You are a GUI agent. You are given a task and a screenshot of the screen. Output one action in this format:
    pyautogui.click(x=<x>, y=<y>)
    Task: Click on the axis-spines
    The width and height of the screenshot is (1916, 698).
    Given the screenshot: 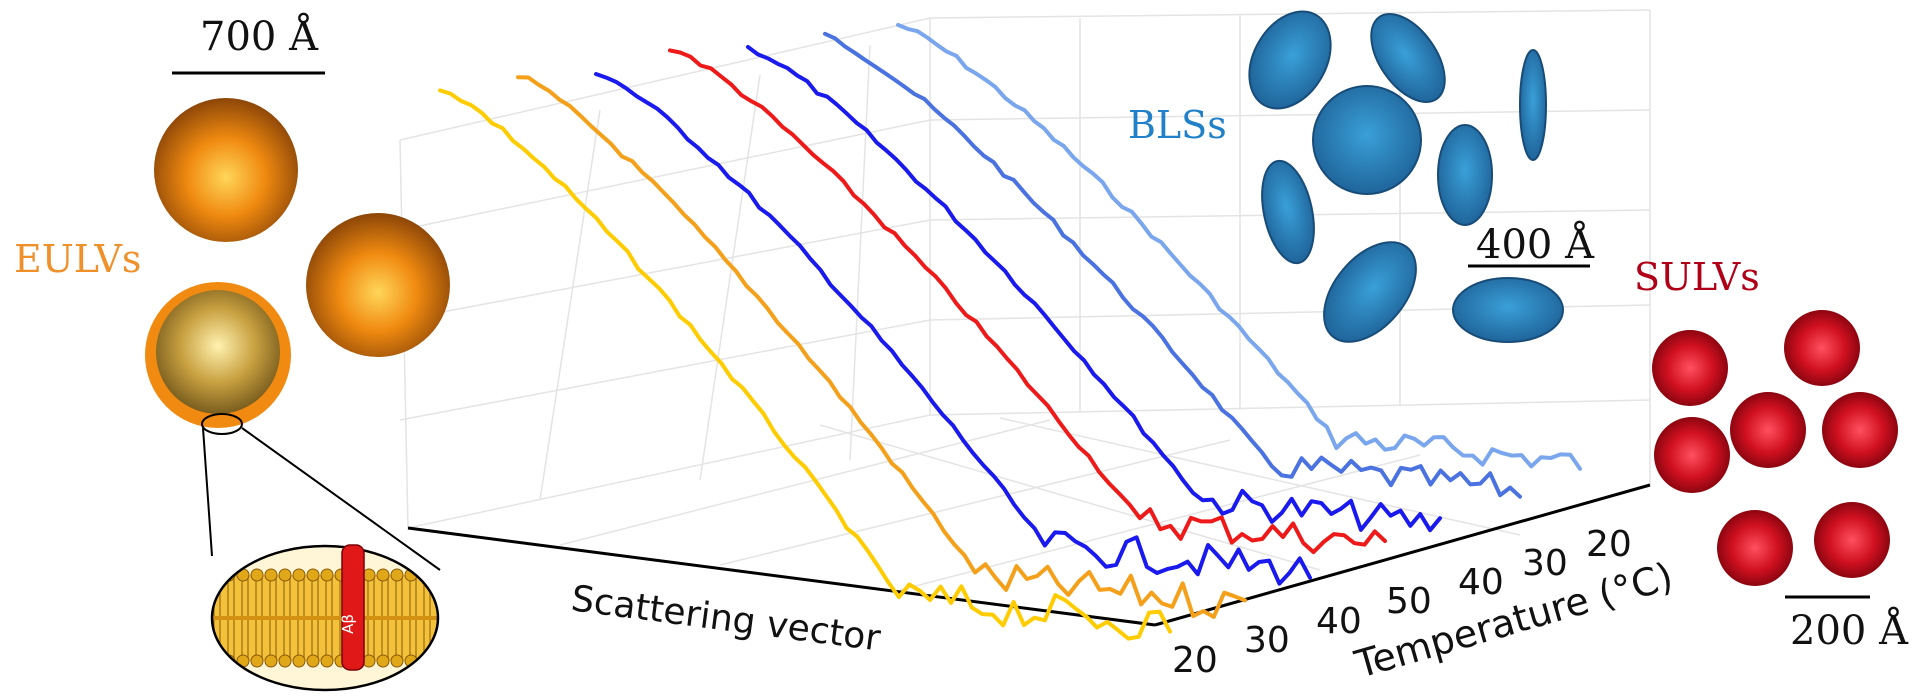 What is the action you would take?
    pyautogui.click(x=1029, y=555)
    